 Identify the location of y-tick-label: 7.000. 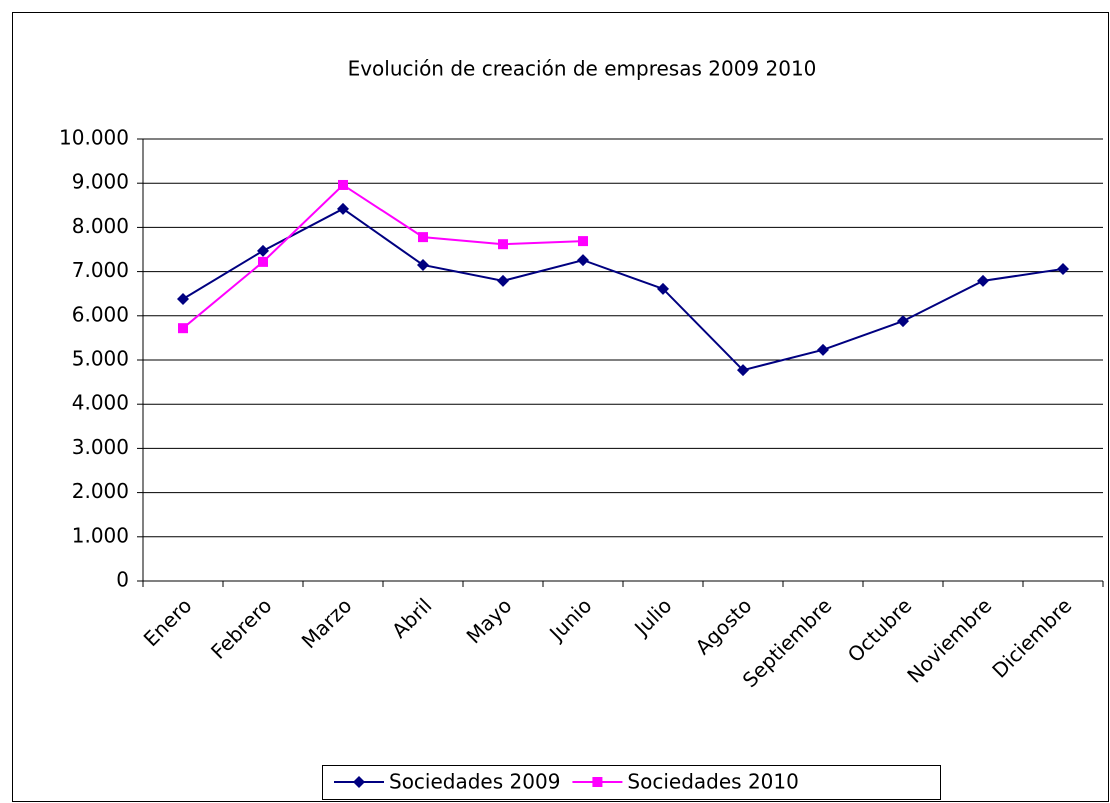
(100, 270).